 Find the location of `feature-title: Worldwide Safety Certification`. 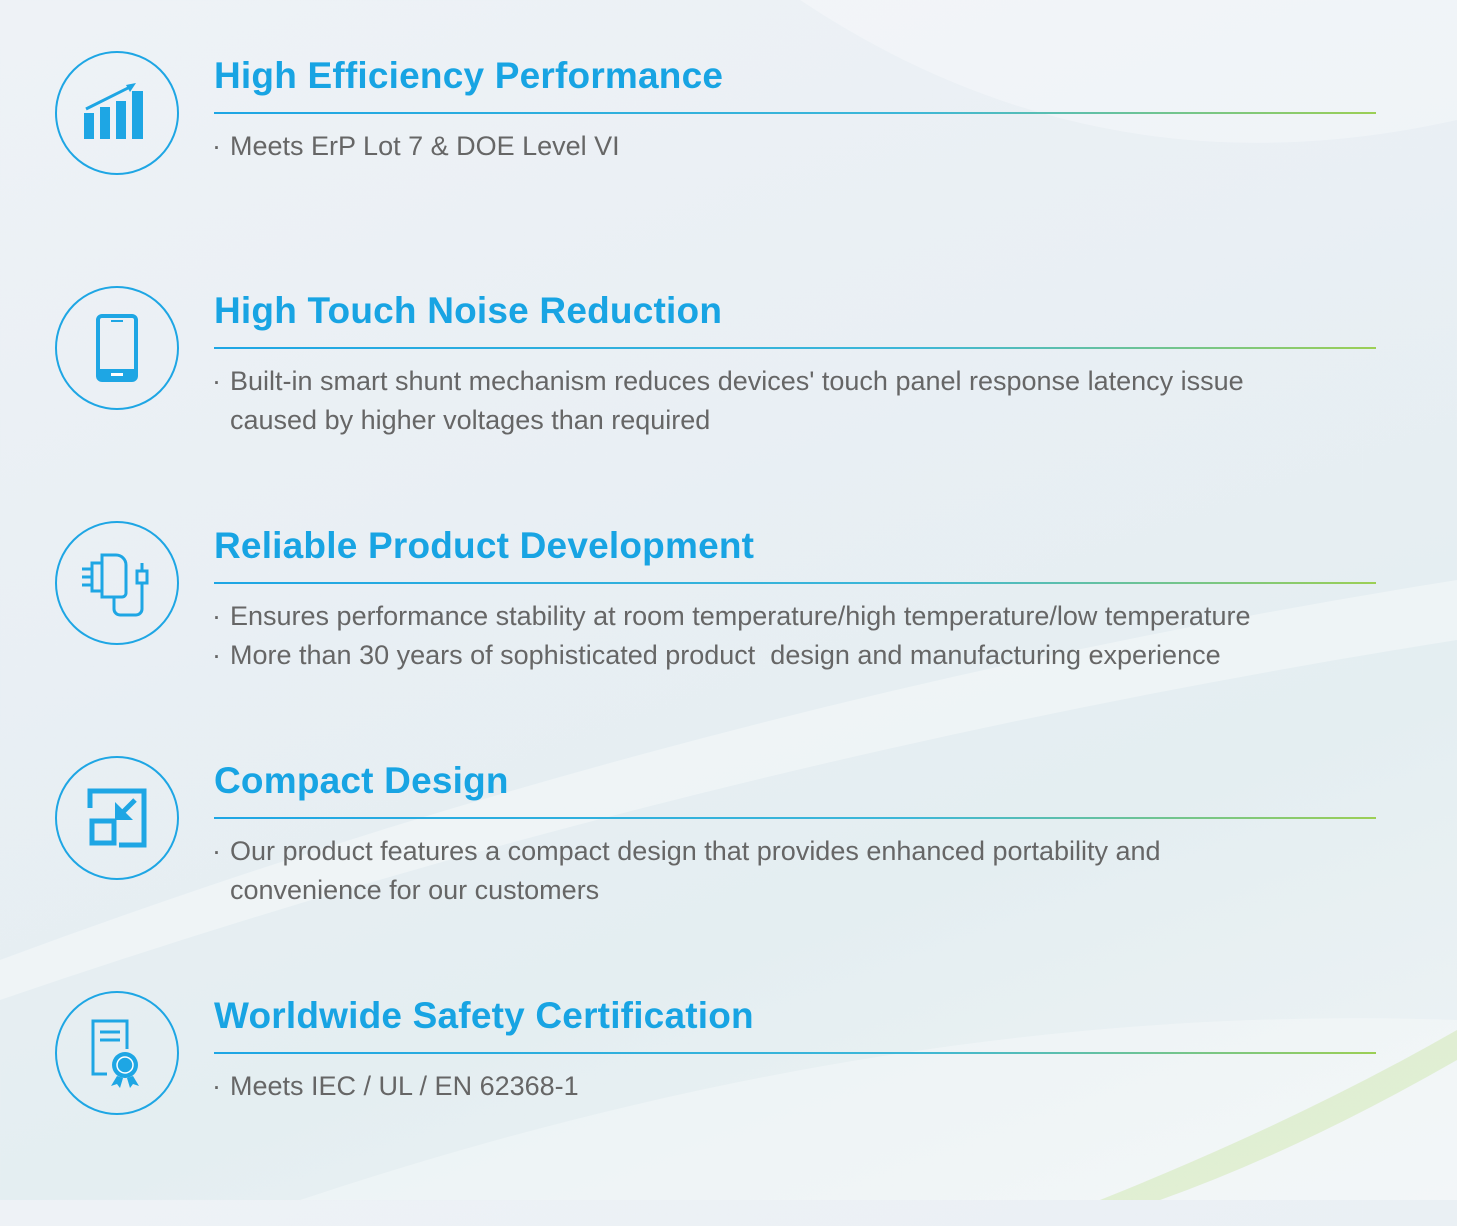

feature-title: Worldwide Safety Certification is located at coordinates (484, 1015).